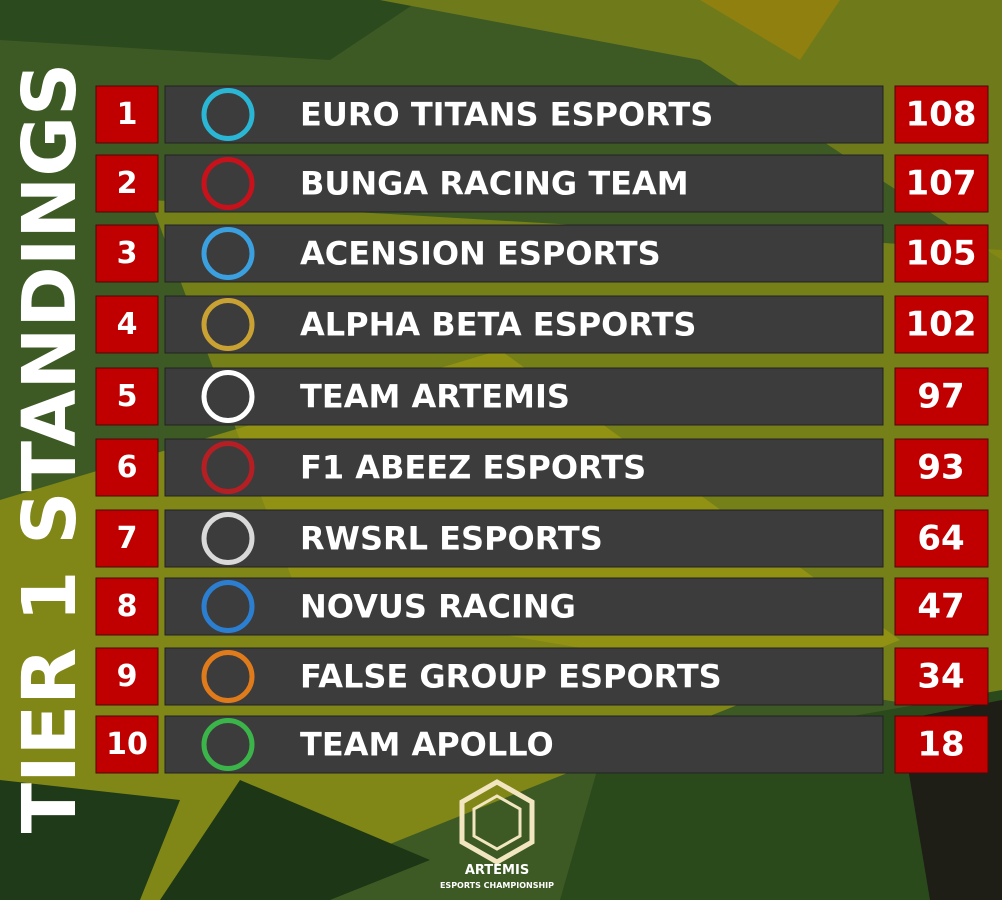 Image resolution: width=1002 pixels, height=900 pixels. I want to click on points: 64, so click(940, 539).